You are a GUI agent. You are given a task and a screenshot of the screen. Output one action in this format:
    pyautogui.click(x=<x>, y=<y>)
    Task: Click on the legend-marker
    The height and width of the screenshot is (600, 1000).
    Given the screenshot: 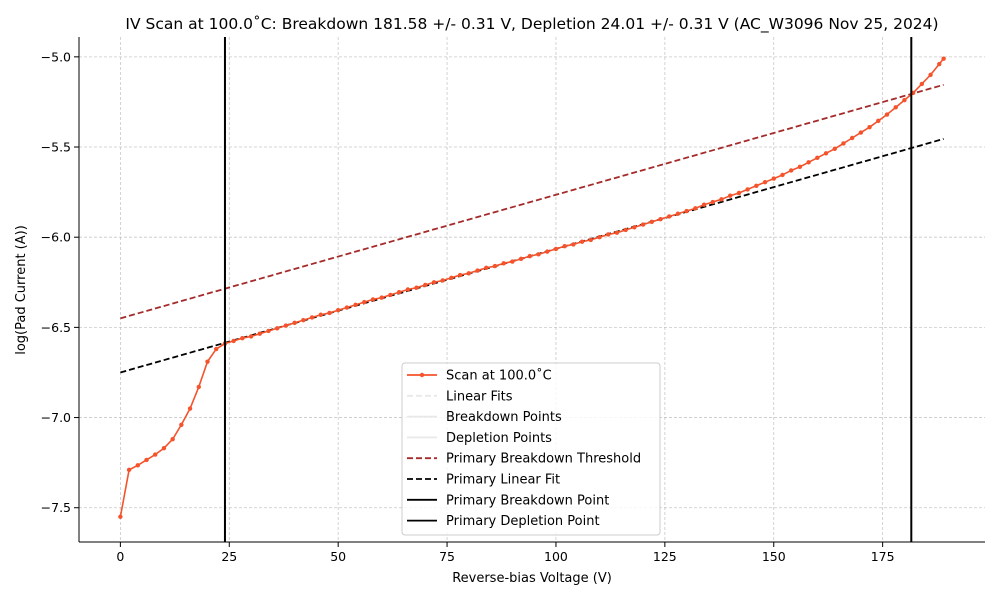 What is the action you would take?
    pyautogui.click(x=422, y=375)
    